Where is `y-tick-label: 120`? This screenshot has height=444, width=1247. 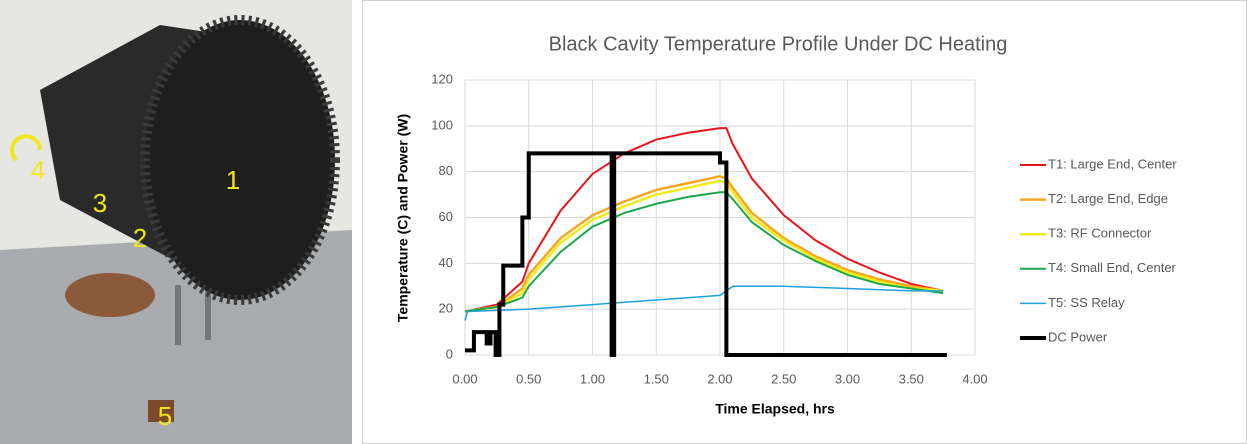
y-tick-label: 120 is located at coordinates (442, 78).